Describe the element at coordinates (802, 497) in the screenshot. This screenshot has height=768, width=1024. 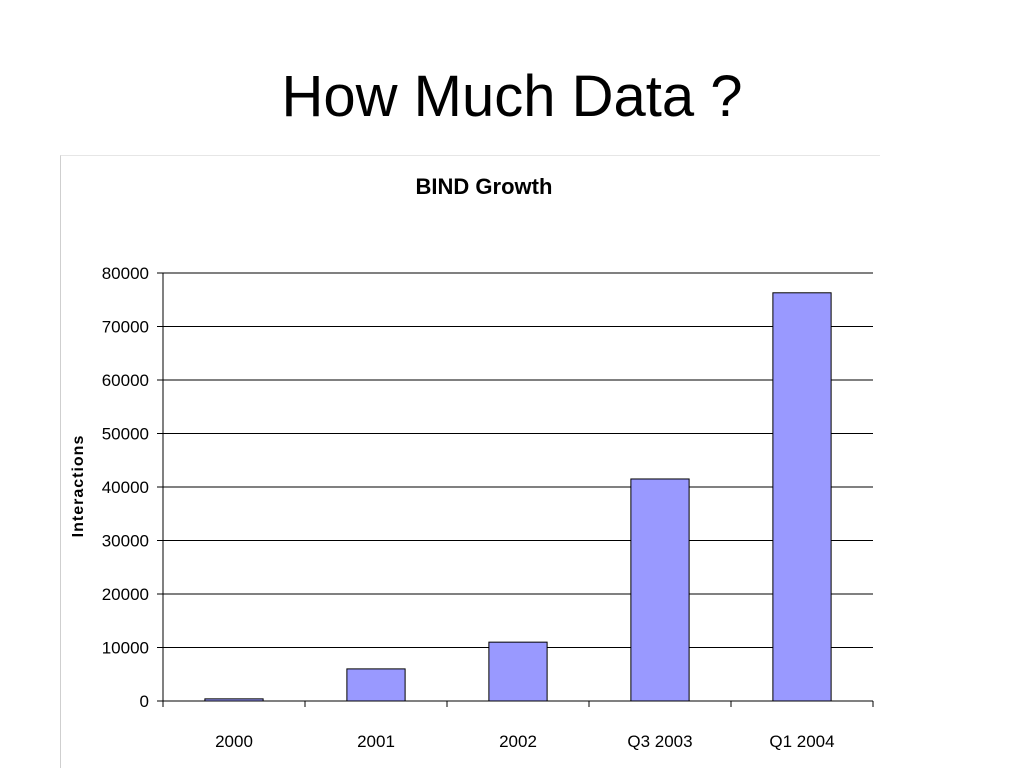
I see `bar-q1-2004` at that location.